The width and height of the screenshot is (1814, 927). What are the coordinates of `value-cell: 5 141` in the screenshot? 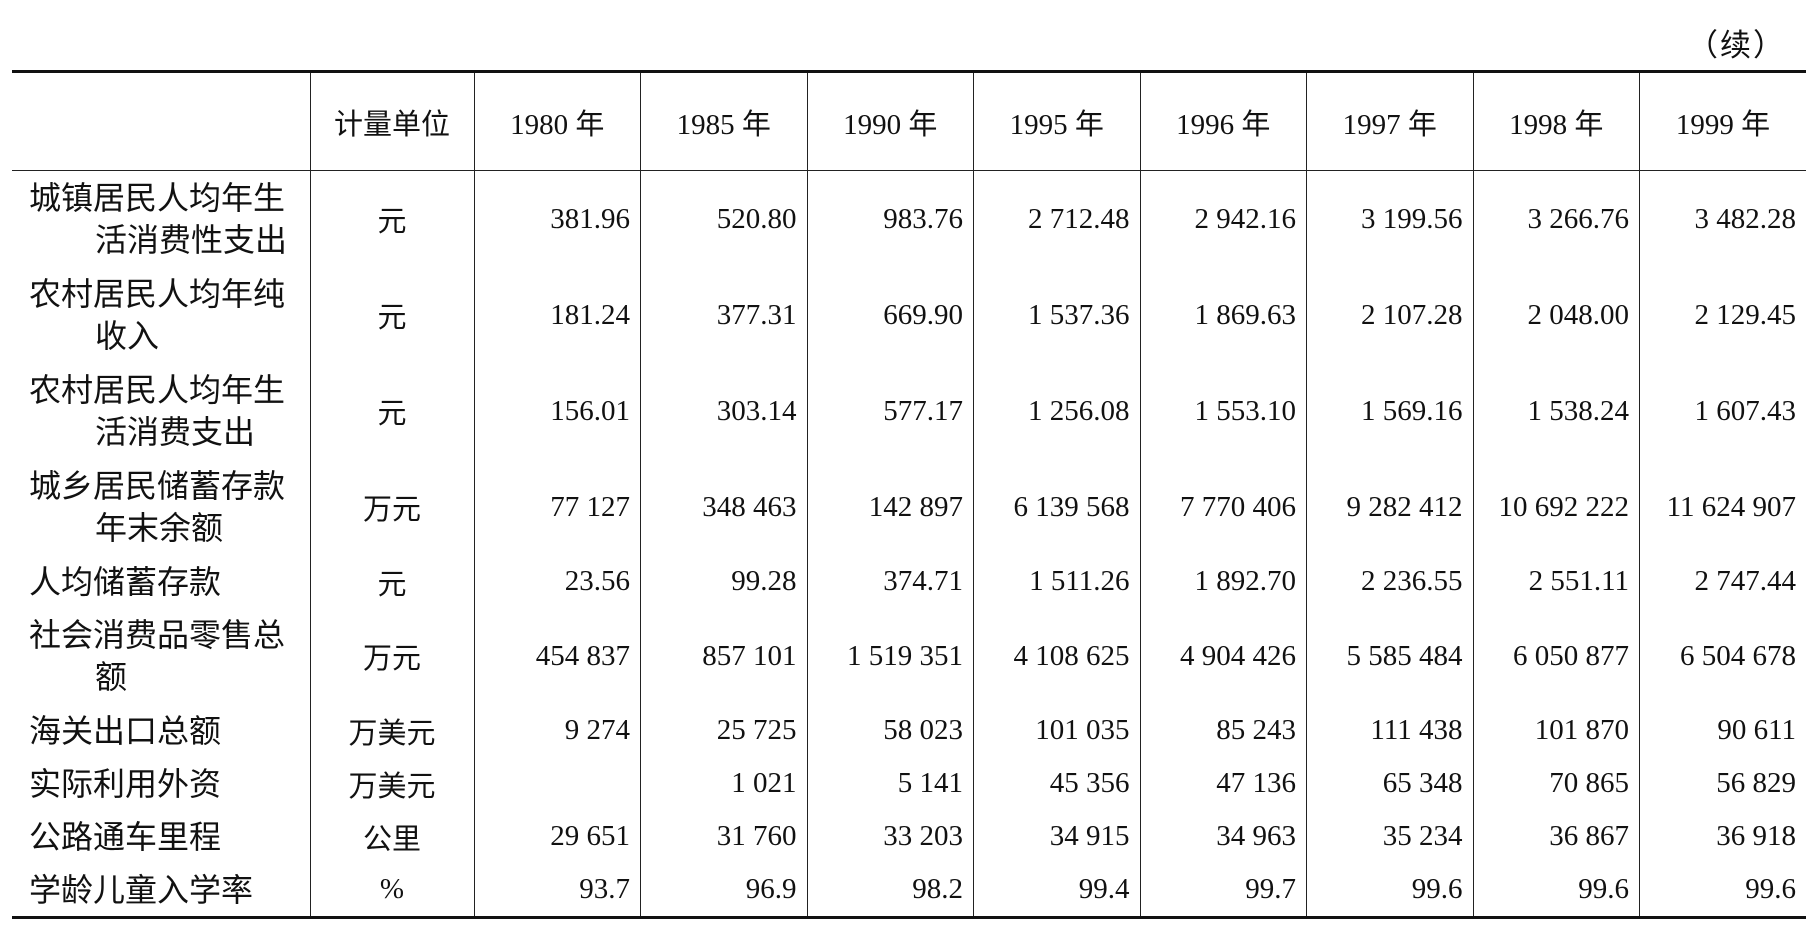 It's located at (890, 783).